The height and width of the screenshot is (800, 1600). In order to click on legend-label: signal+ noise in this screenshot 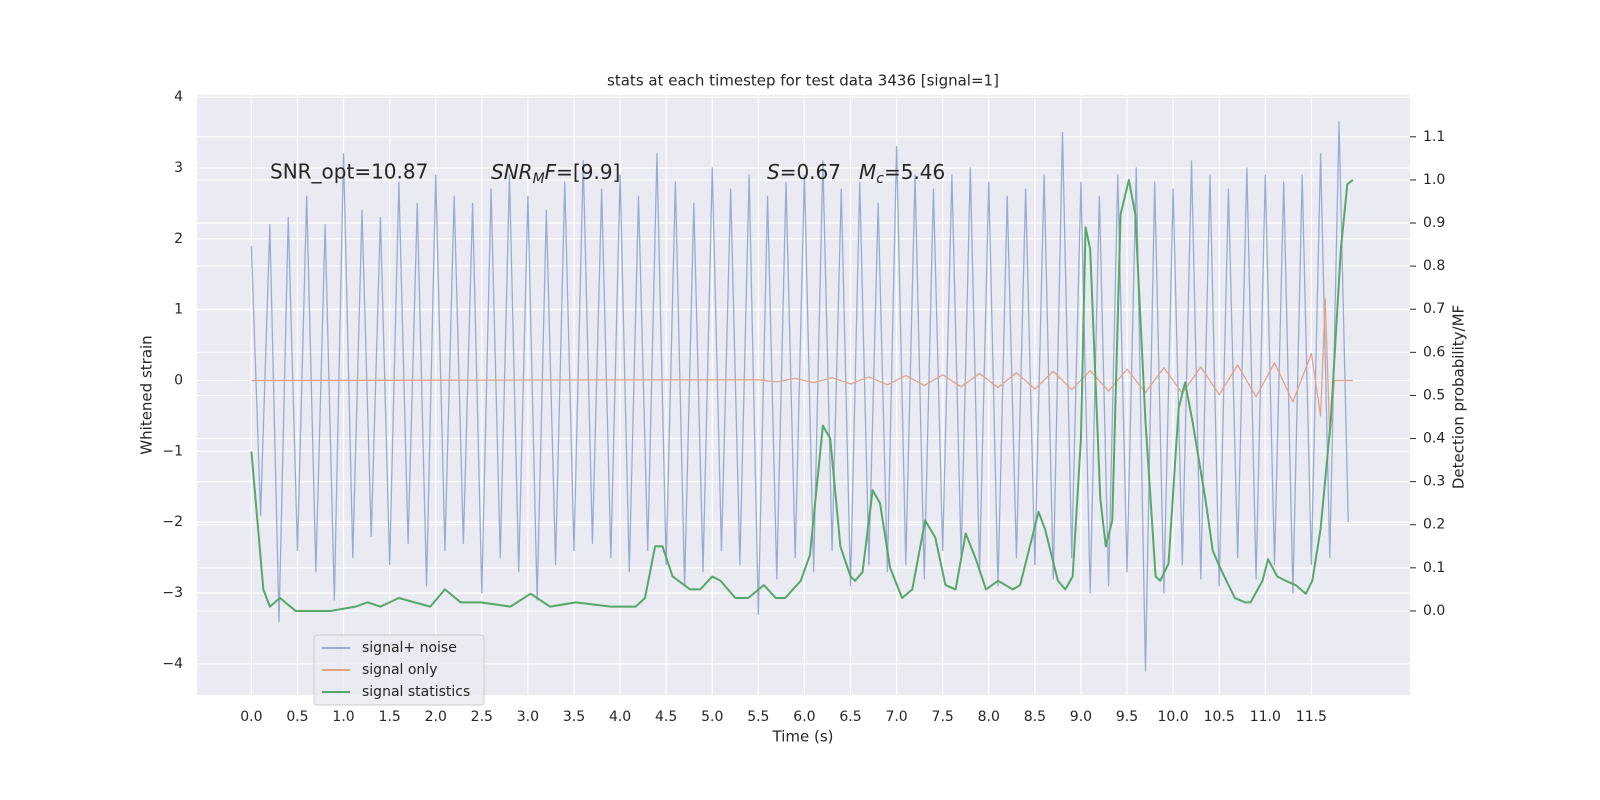, I will do `click(409, 648)`.